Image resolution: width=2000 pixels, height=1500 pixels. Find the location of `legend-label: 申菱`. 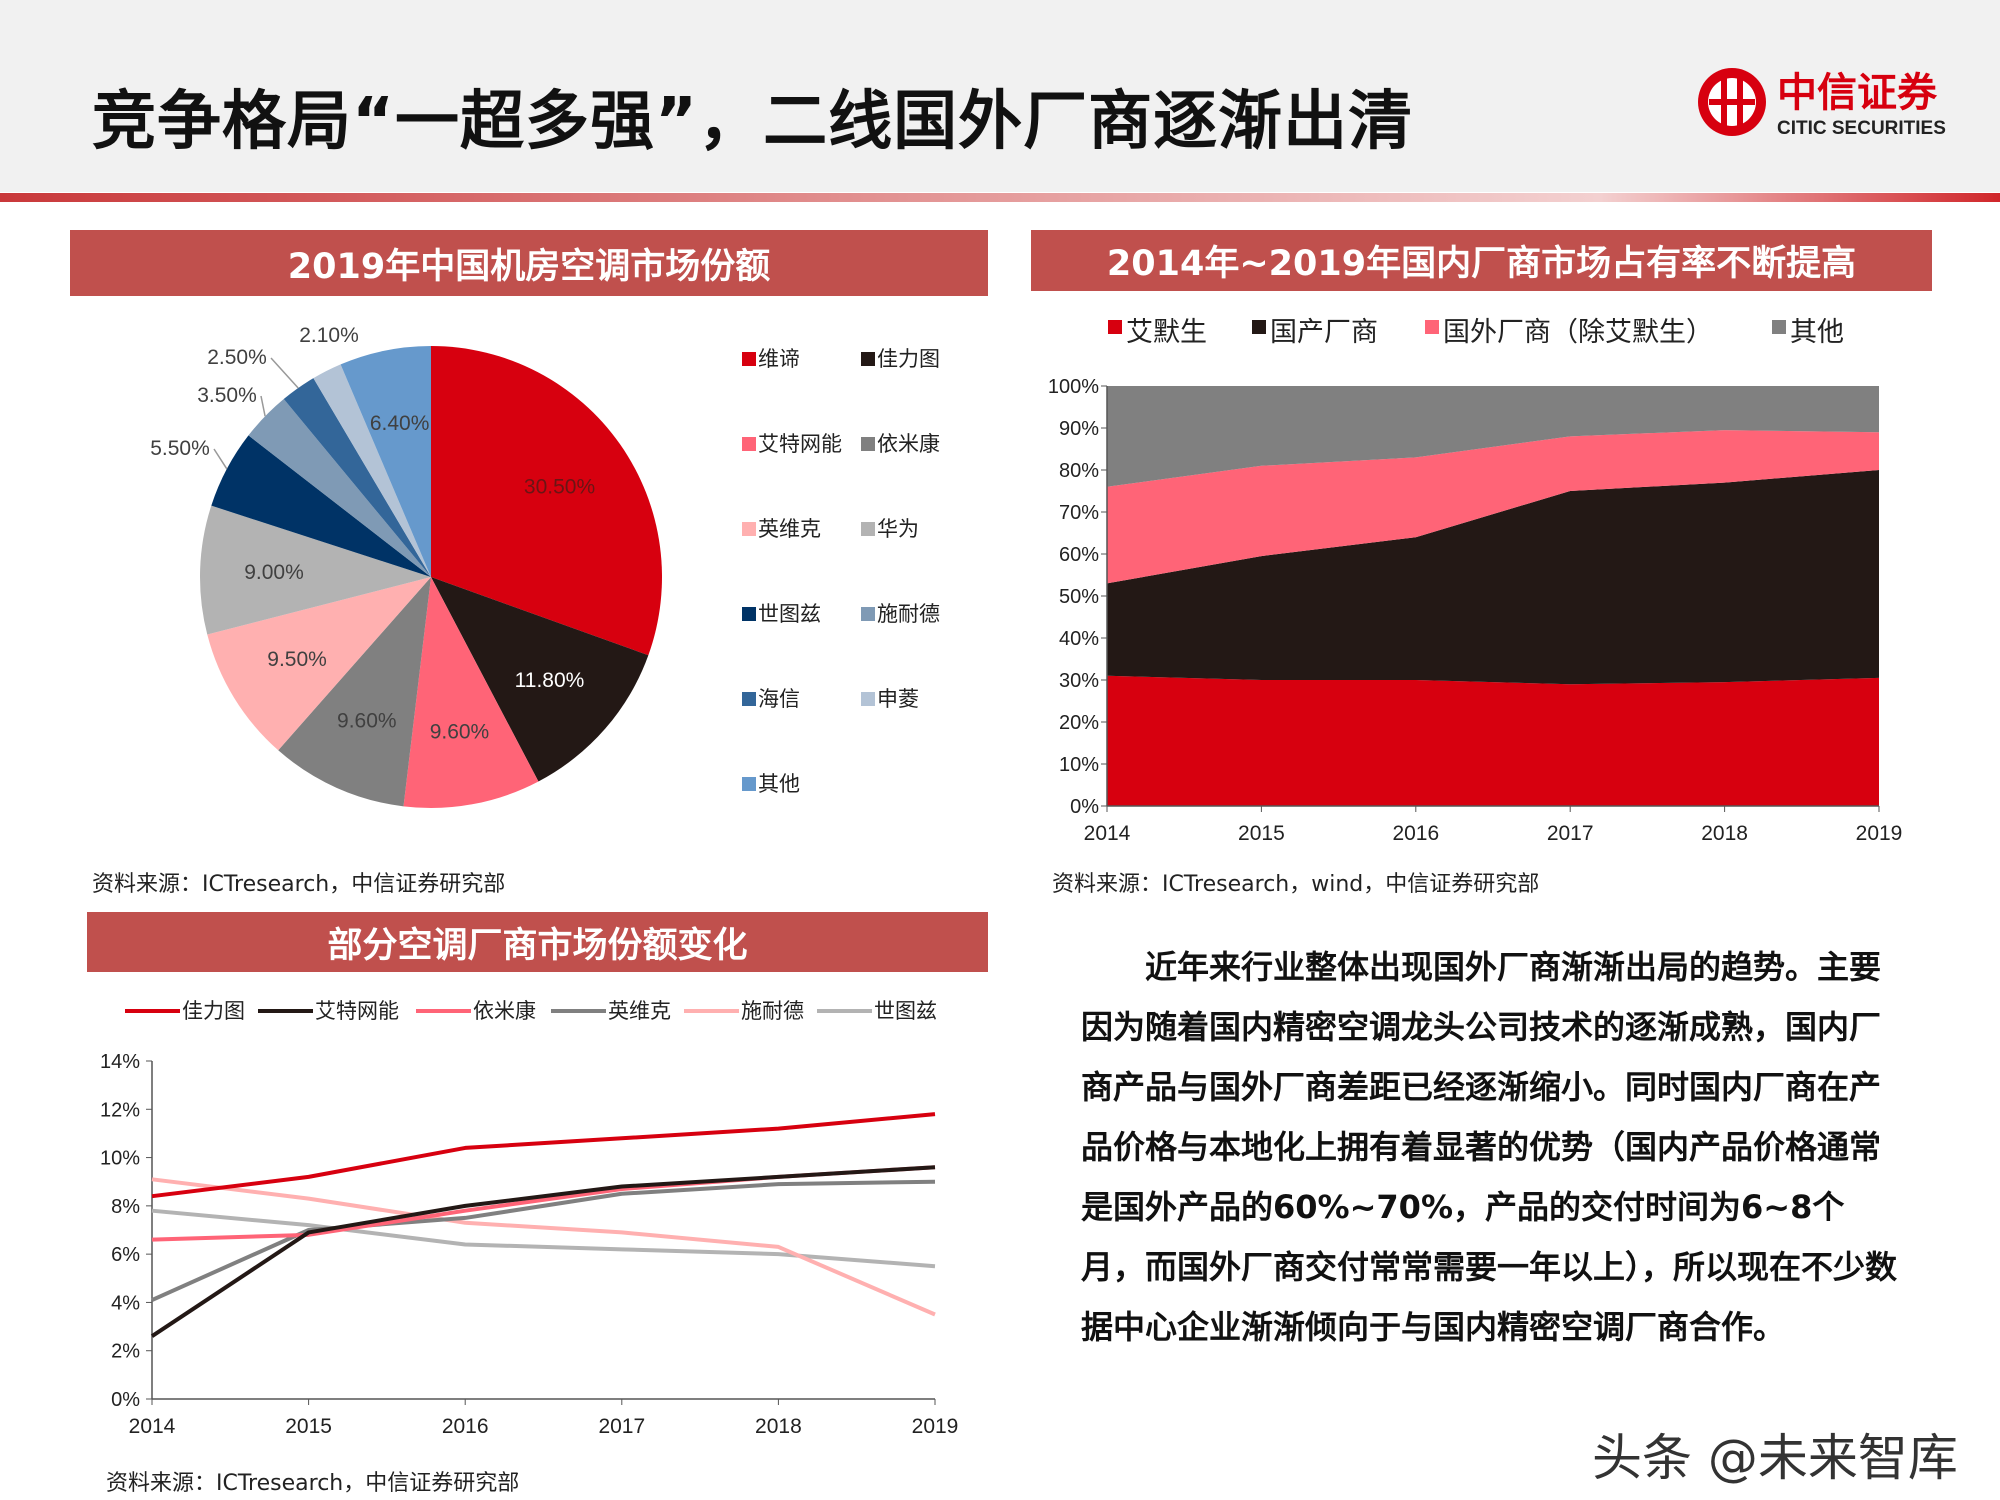

legend-label: 申菱 is located at coordinates (898, 699).